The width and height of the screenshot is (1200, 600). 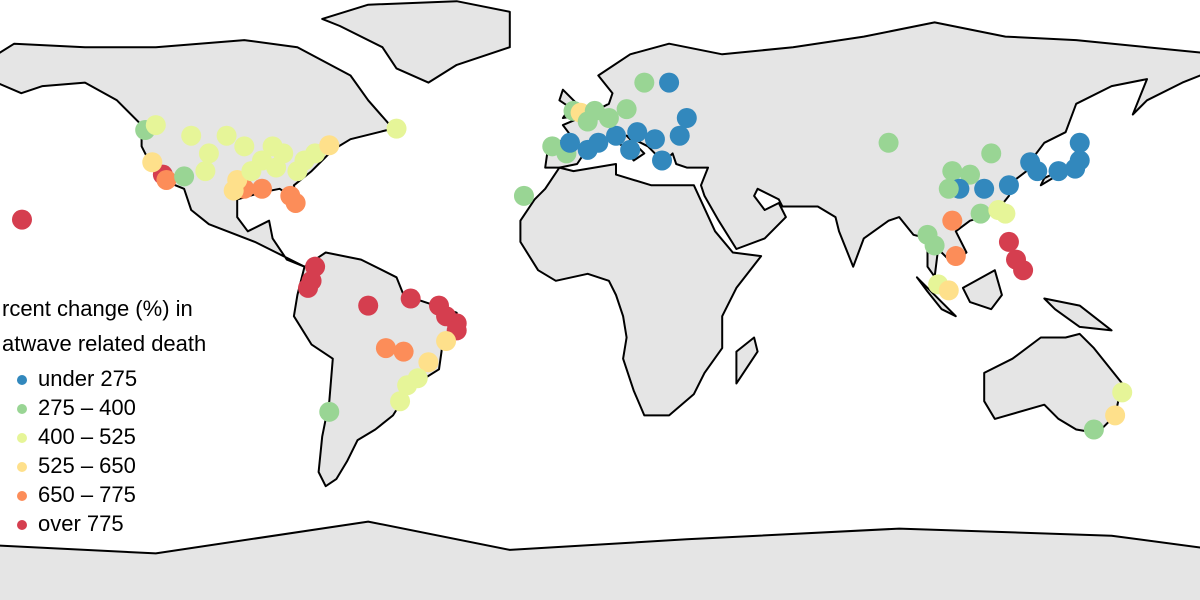 I want to click on legend-label: under 275, so click(x=87, y=378).